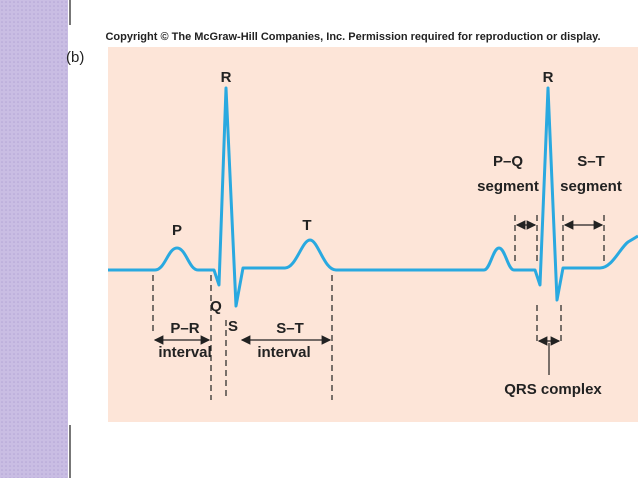 The image size is (638, 478). I want to click on interval-label: S–T, so click(290, 328).